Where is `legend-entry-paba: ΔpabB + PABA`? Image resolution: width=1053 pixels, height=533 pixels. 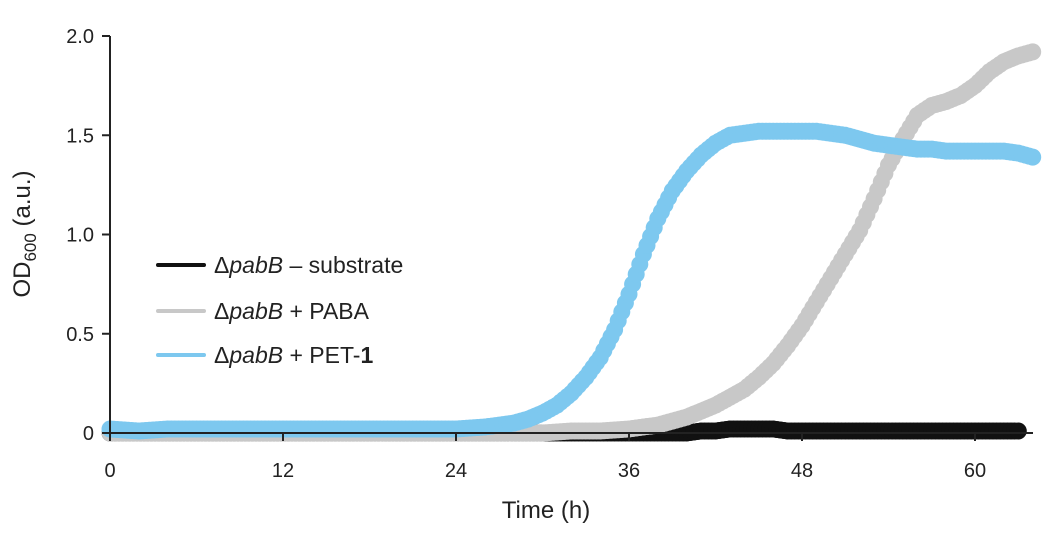 legend-entry-paba: ΔpabB + PABA is located at coordinates (263, 311).